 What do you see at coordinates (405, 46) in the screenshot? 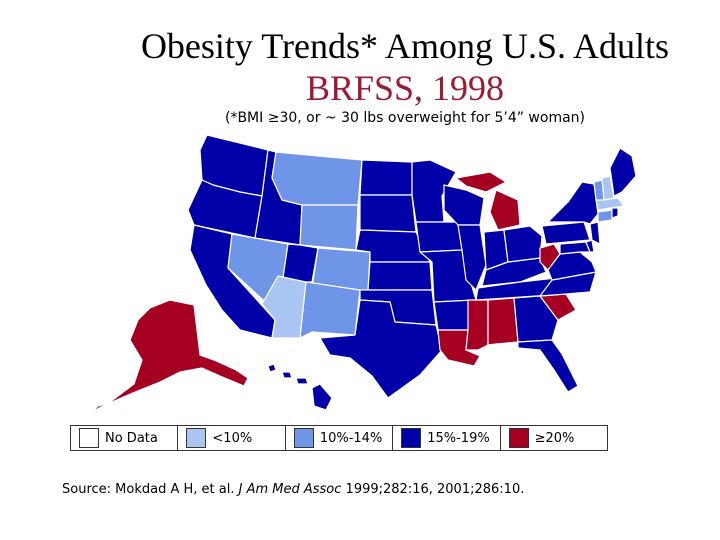
I see `title-line-1: Obesity Trends* Among U.S. Adults` at bounding box center [405, 46].